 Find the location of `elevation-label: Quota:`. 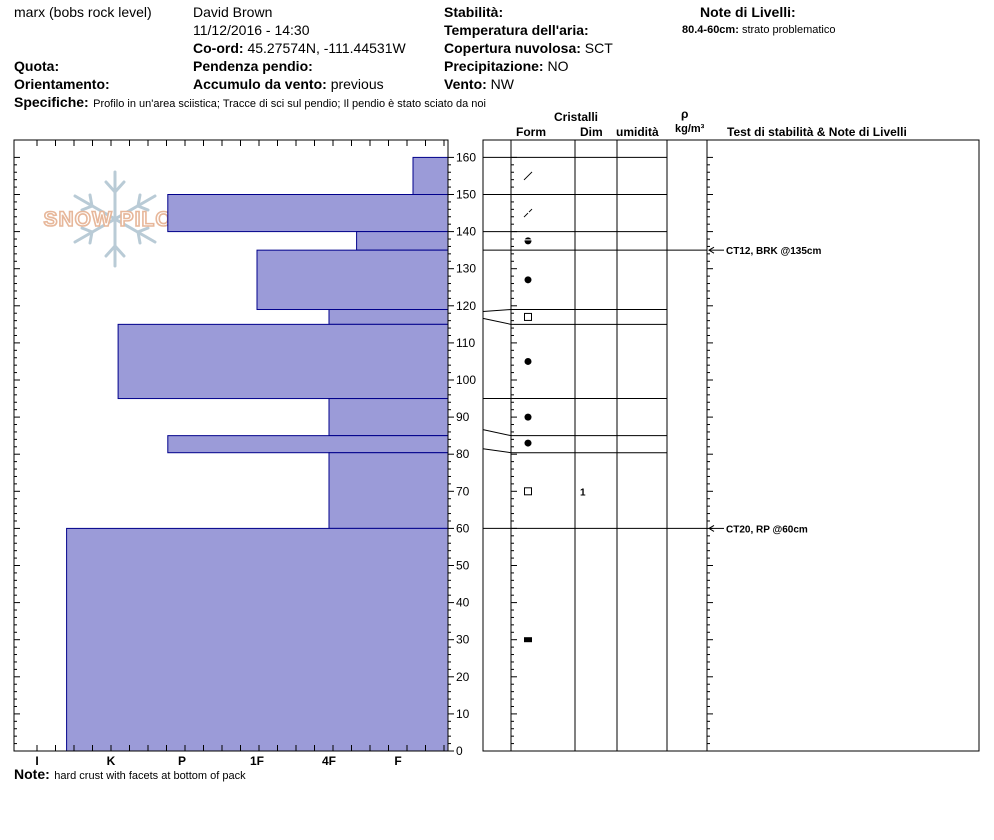

elevation-label: Quota: is located at coordinates (37, 66).